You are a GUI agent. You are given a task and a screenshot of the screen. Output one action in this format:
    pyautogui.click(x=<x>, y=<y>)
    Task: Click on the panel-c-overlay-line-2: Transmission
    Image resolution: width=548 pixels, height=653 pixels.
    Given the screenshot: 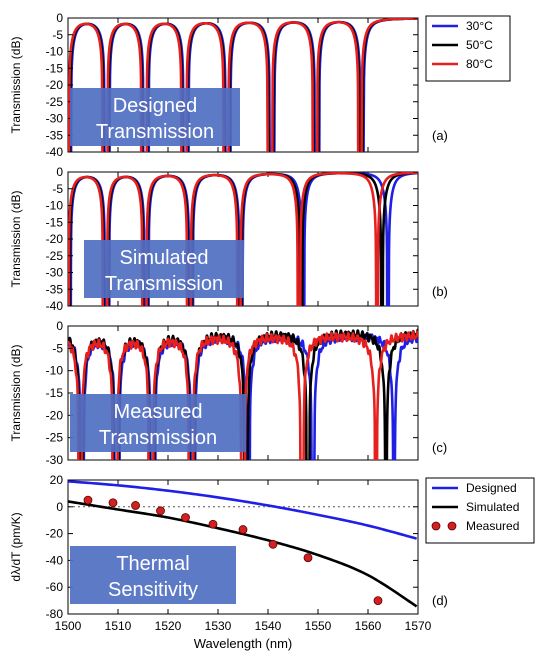 What is the action you would take?
    pyautogui.click(x=158, y=438)
    